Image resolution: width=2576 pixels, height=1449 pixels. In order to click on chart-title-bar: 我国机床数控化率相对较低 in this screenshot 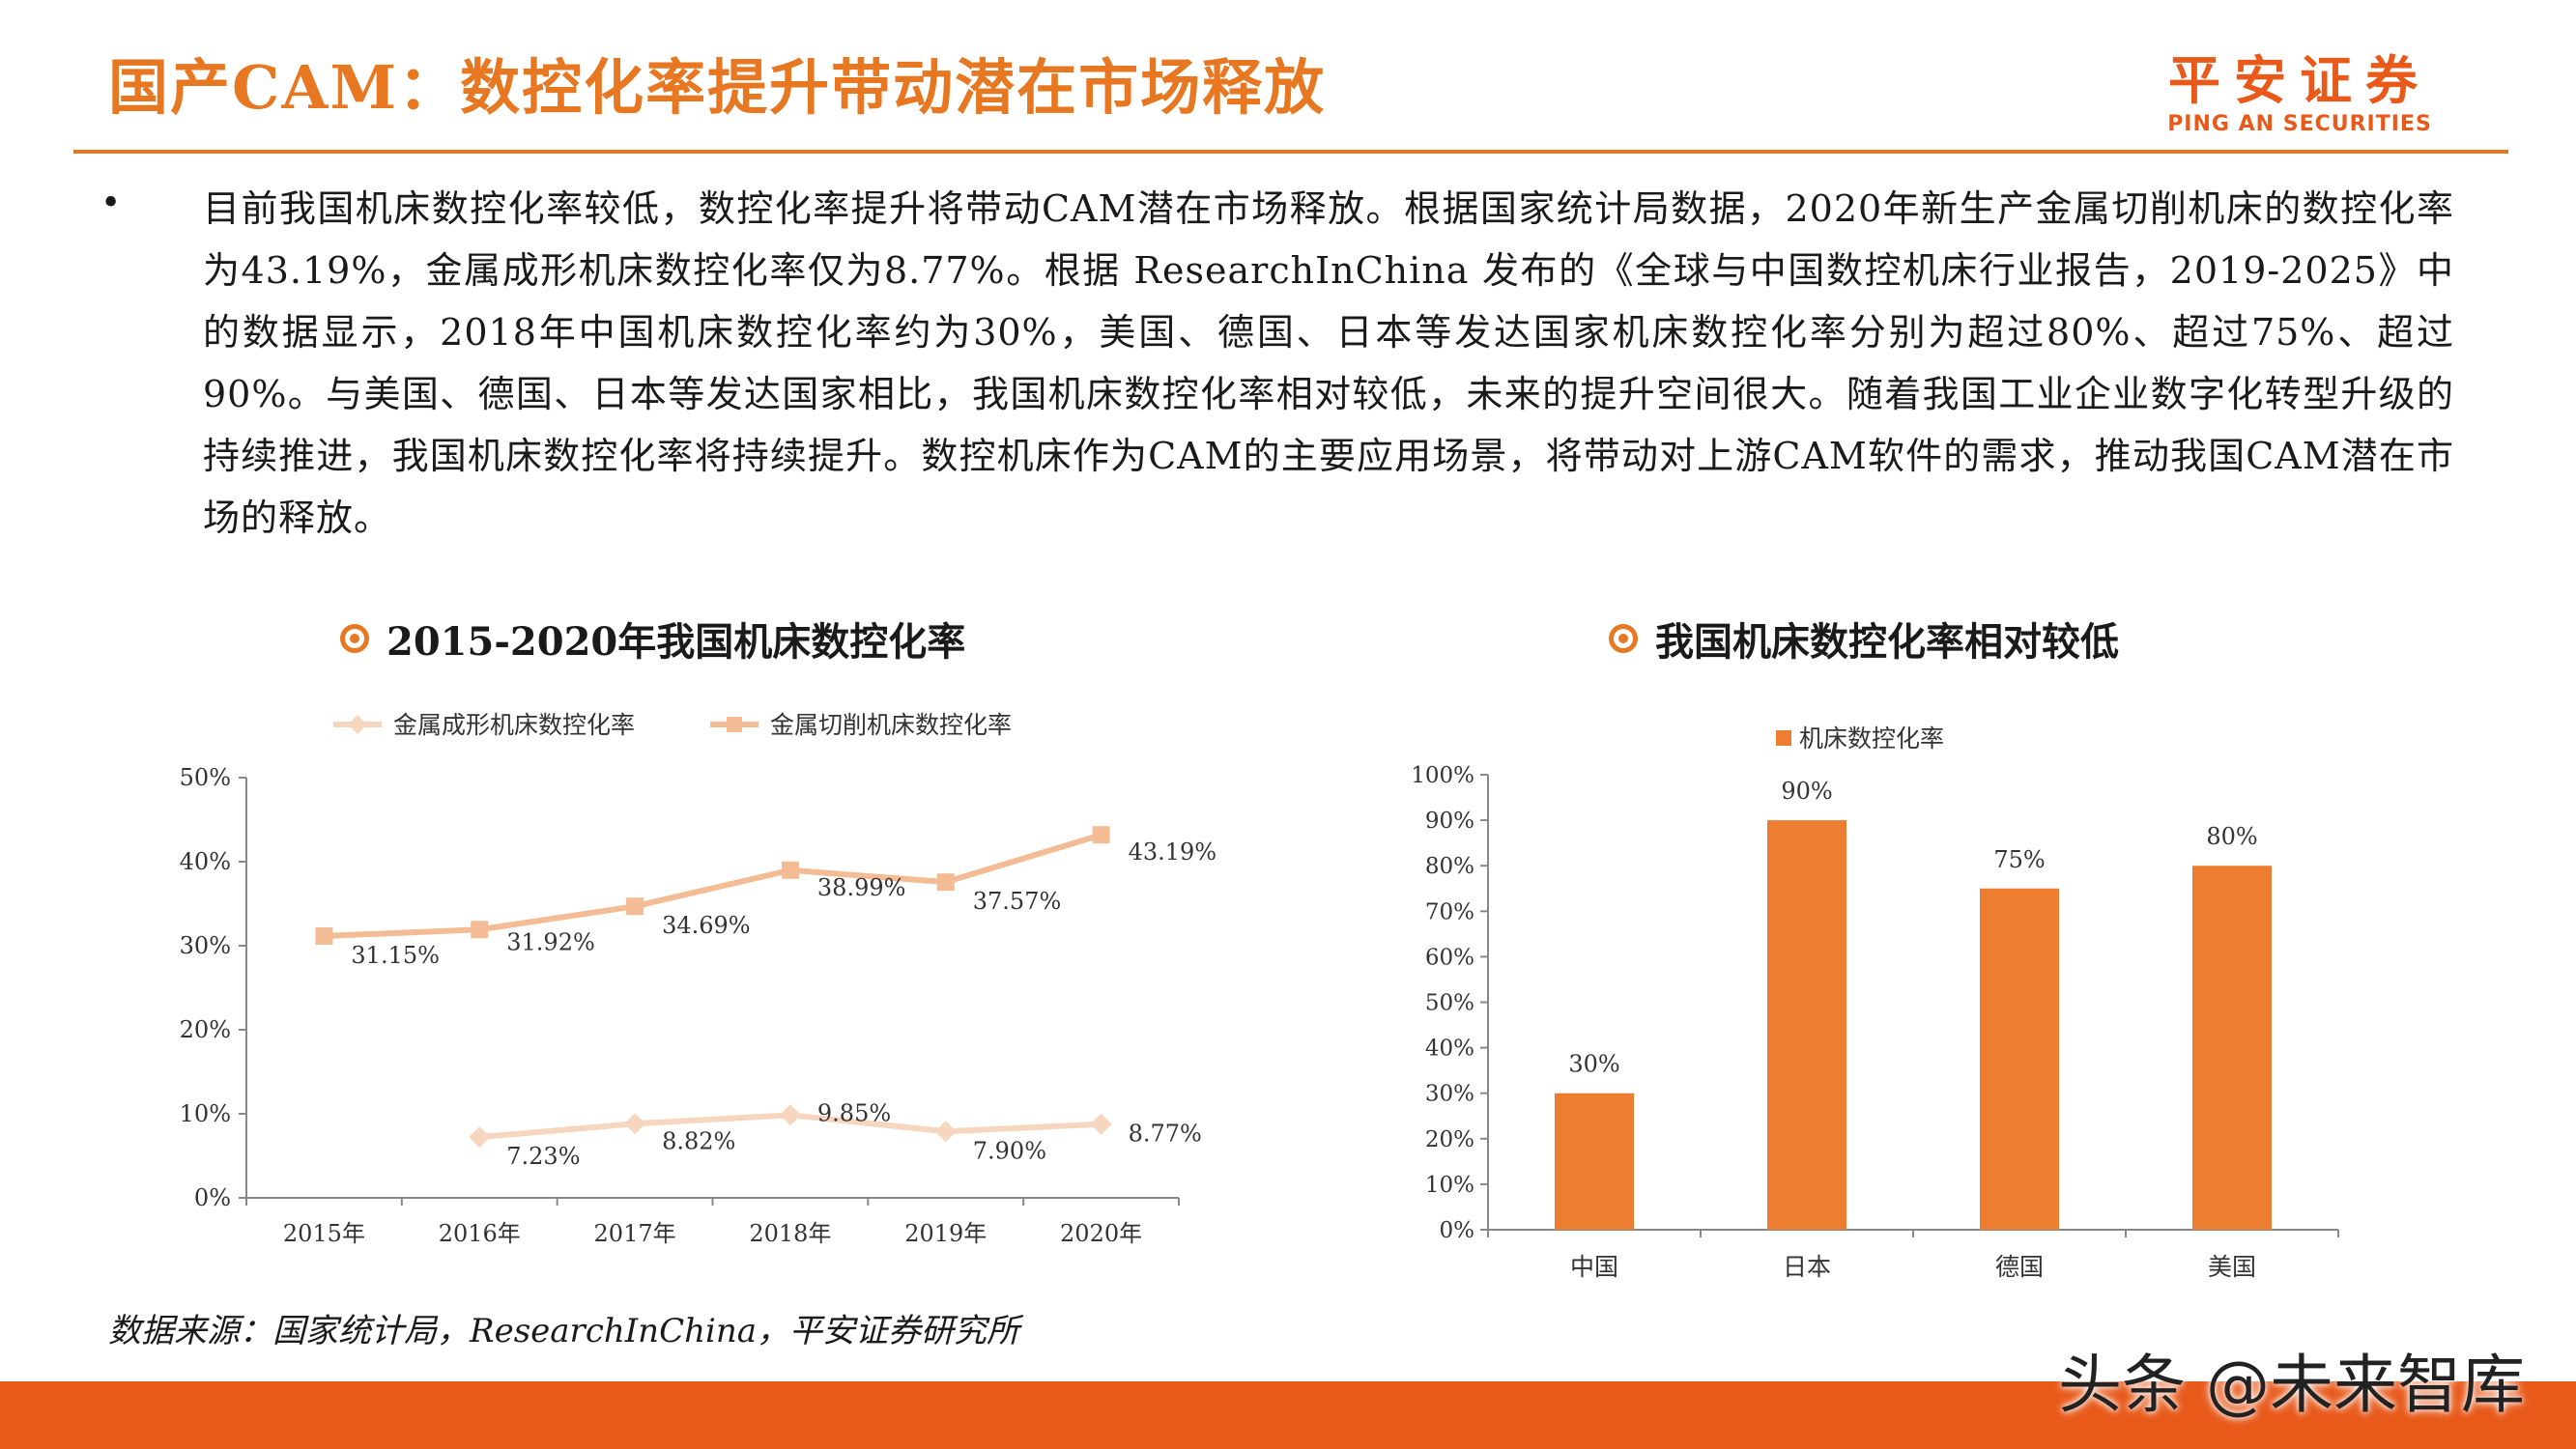, I will do `click(1864, 639)`.